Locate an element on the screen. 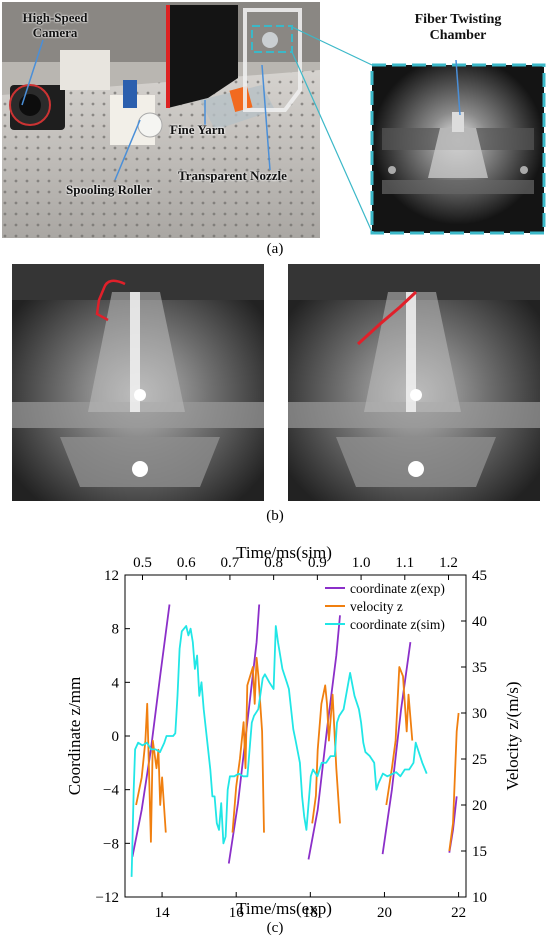  y-right-tick-label: 15 is located at coordinates (479, 852).